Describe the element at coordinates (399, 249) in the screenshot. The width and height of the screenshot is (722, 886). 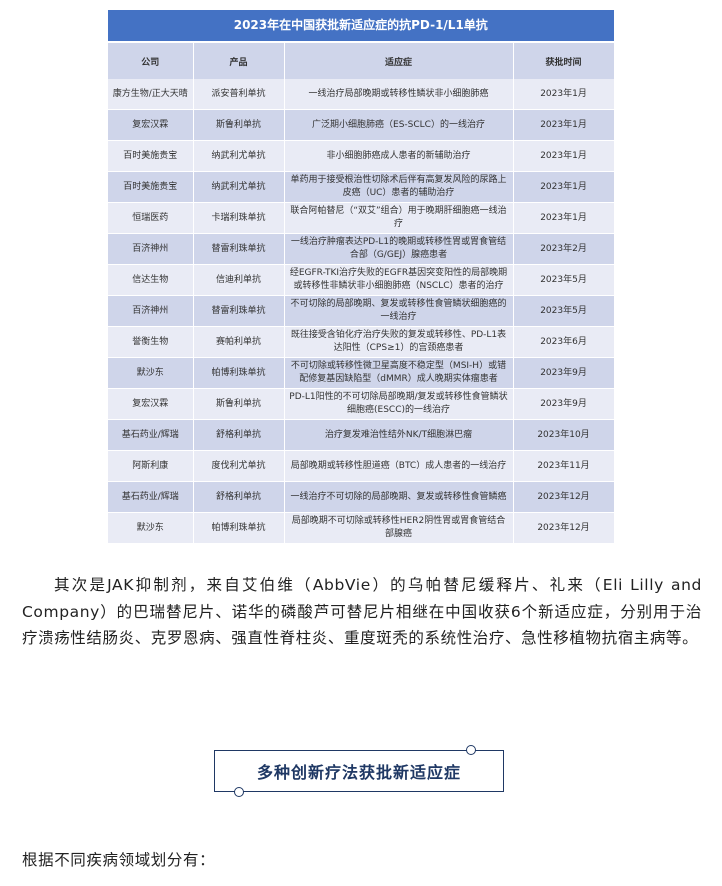
I see `indication-cell: 一线治疗肿瘤表达PD-L1的晚期或转移性胃或胃食管结合部（G/GEJ）腺癌患者` at that location.